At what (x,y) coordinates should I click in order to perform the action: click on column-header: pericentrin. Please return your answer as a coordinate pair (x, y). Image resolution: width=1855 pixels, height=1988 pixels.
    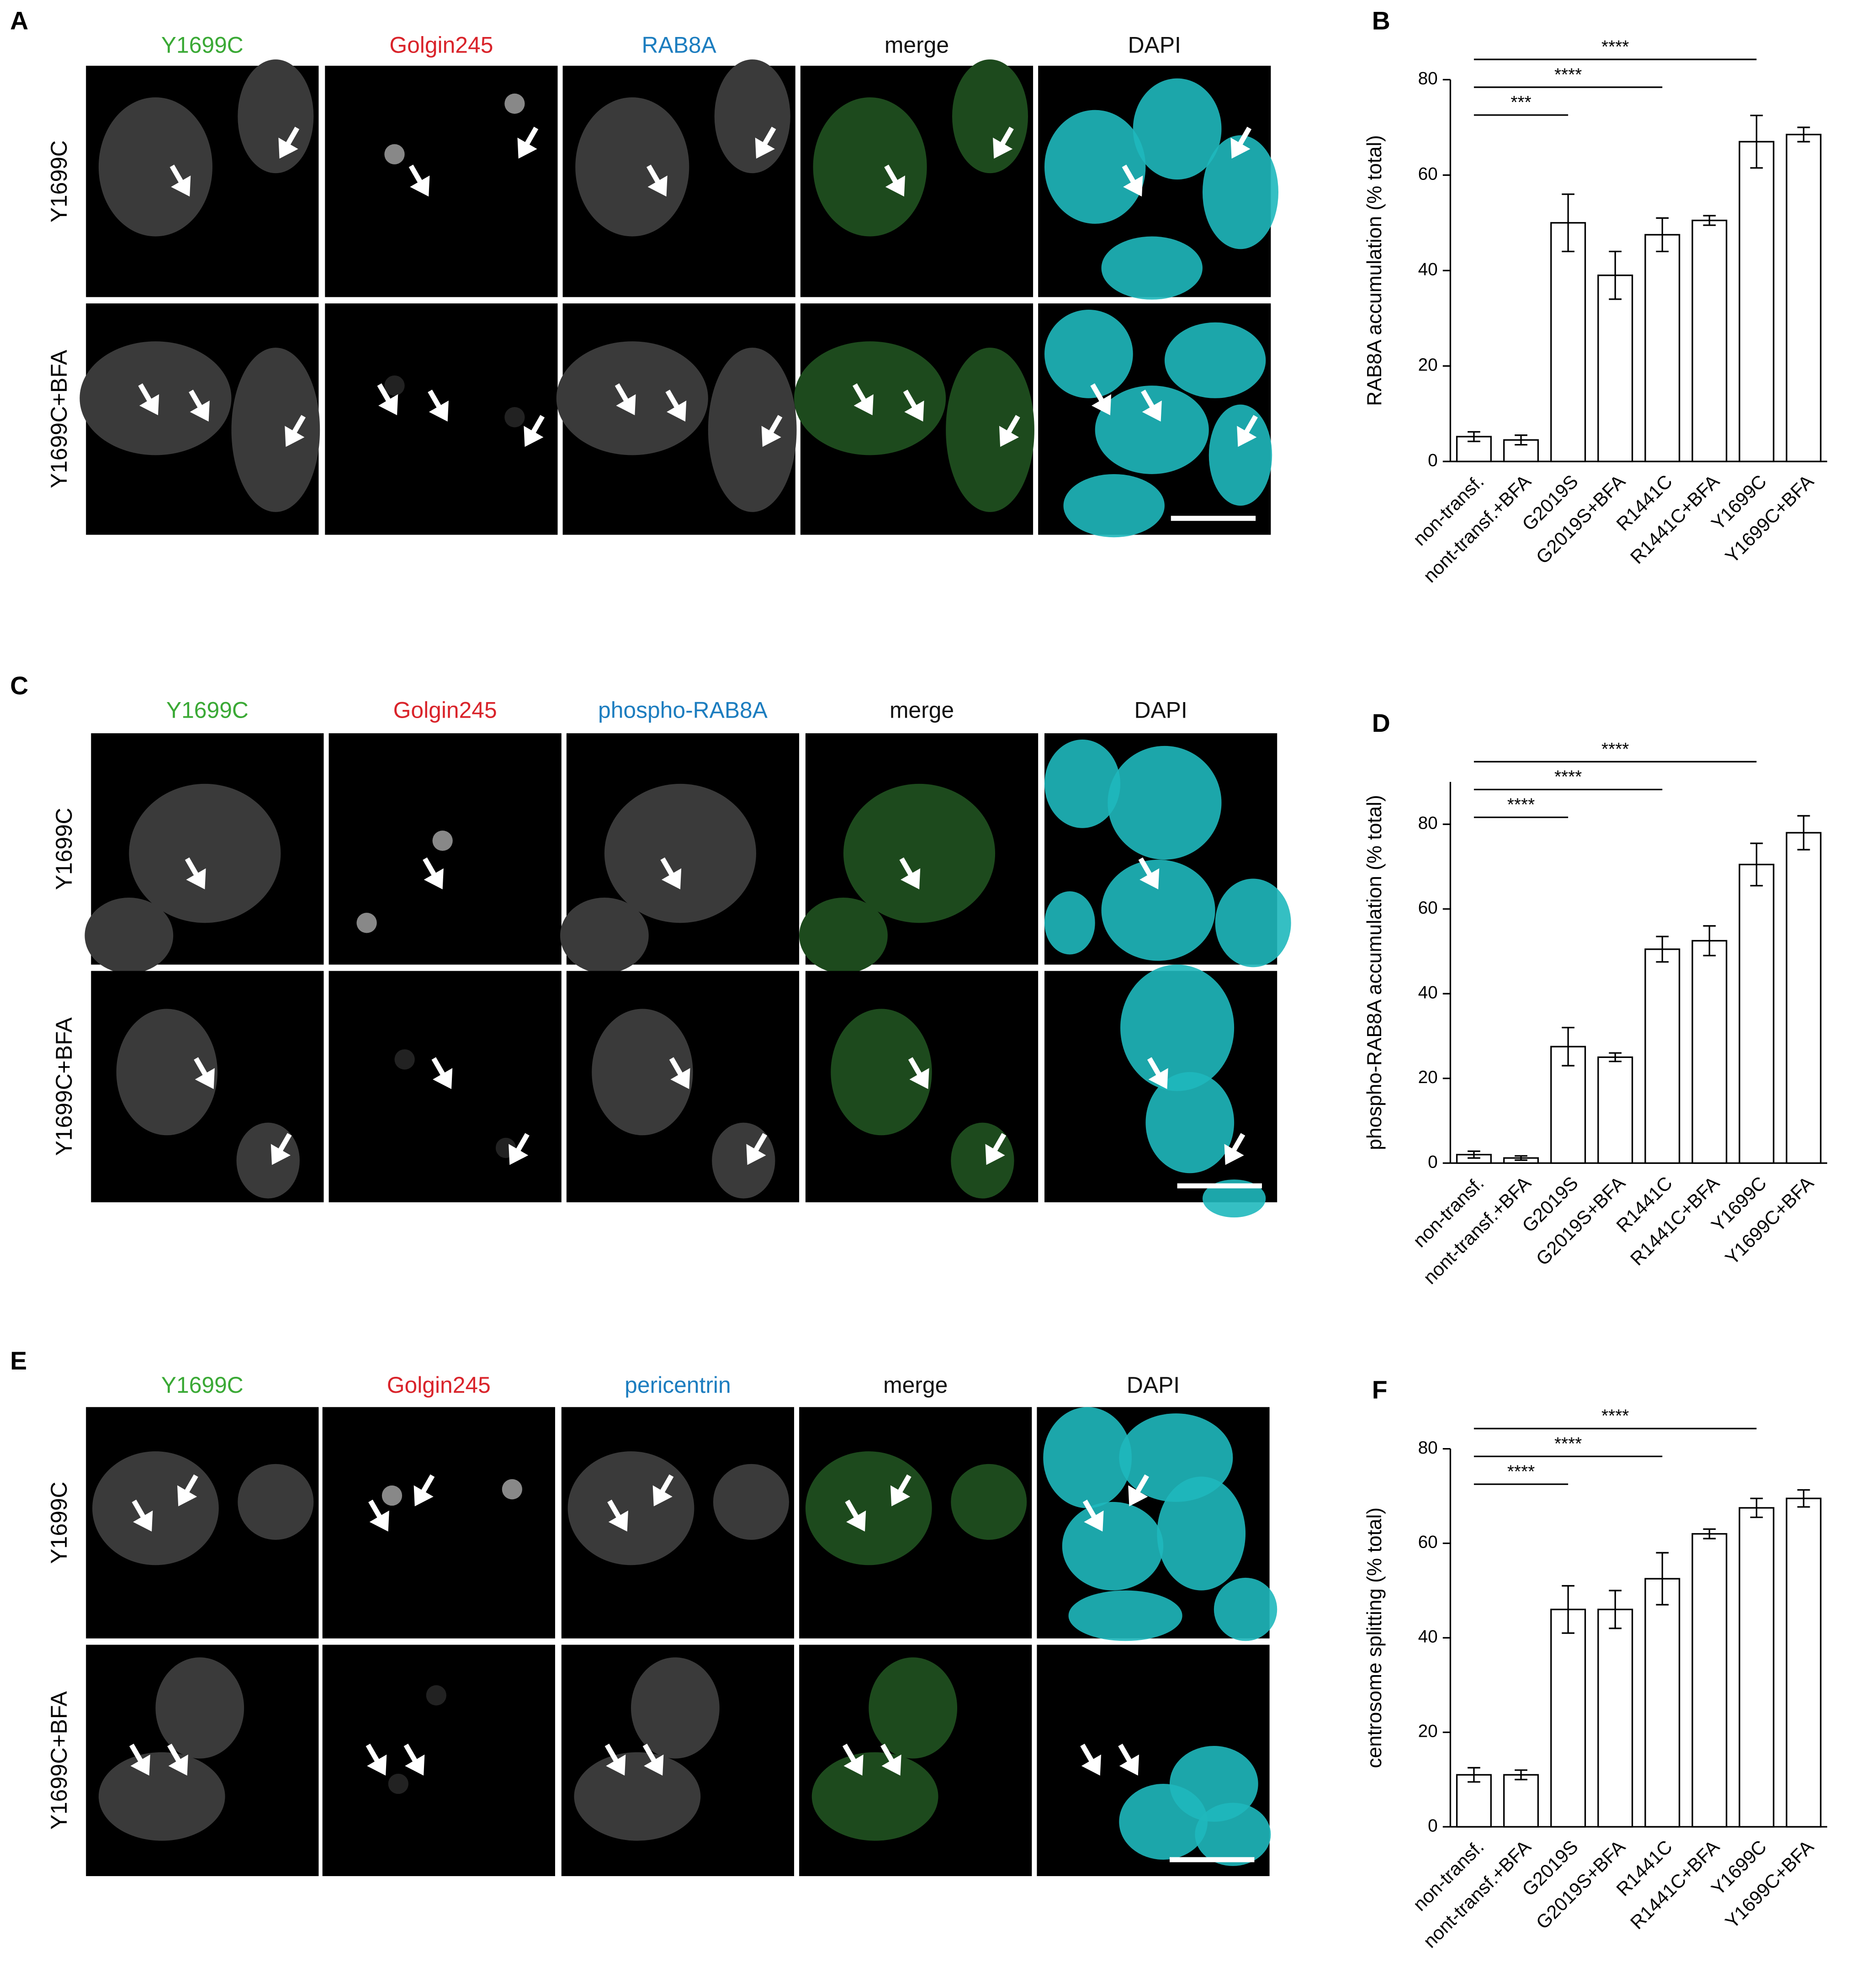
    Looking at the image, I should click on (678, 1385).